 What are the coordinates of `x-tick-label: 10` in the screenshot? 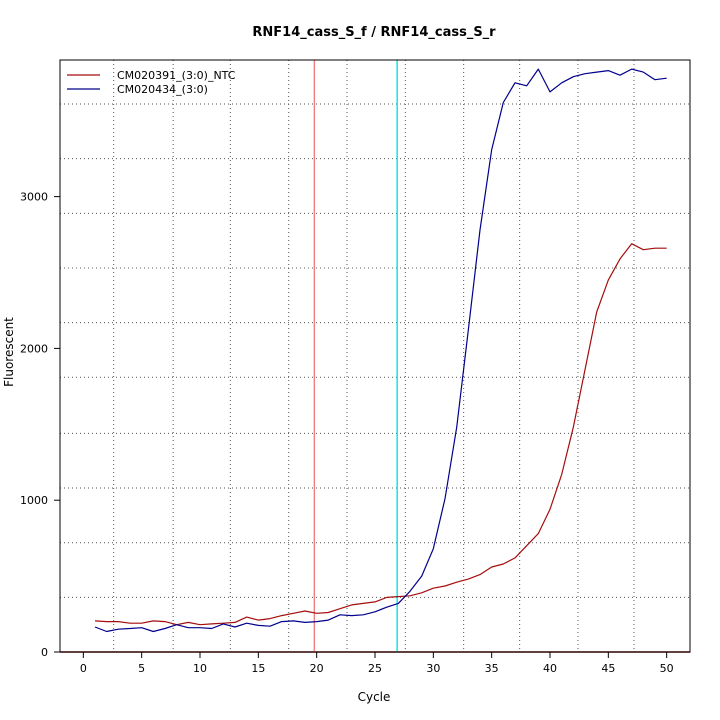 It's located at (200, 668).